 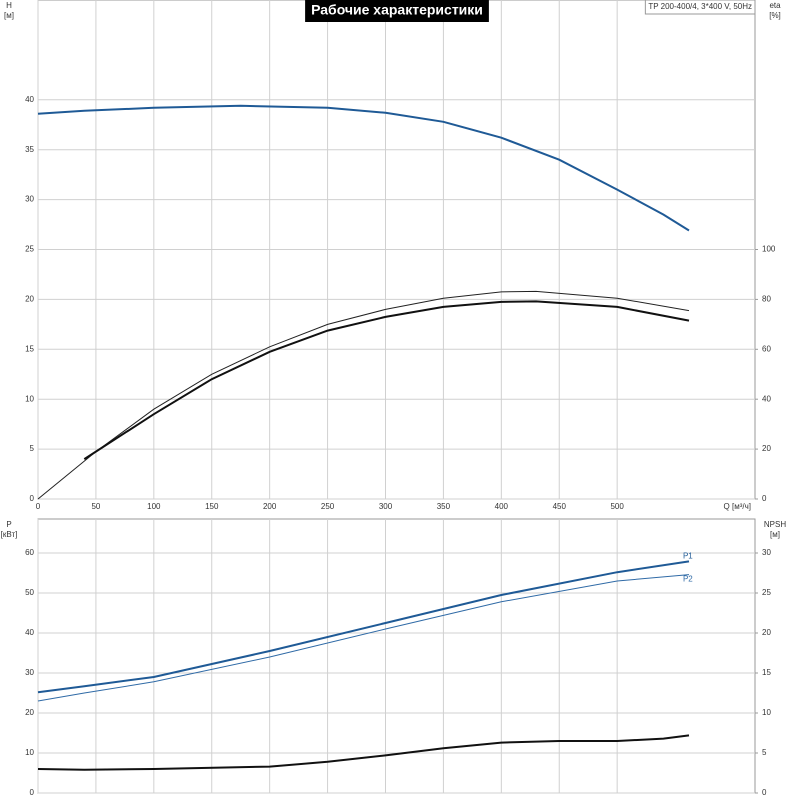 What do you see at coordinates (502, 506) in the screenshot?
I see `x-tick-label: 400` at bounding box center [502, 506].